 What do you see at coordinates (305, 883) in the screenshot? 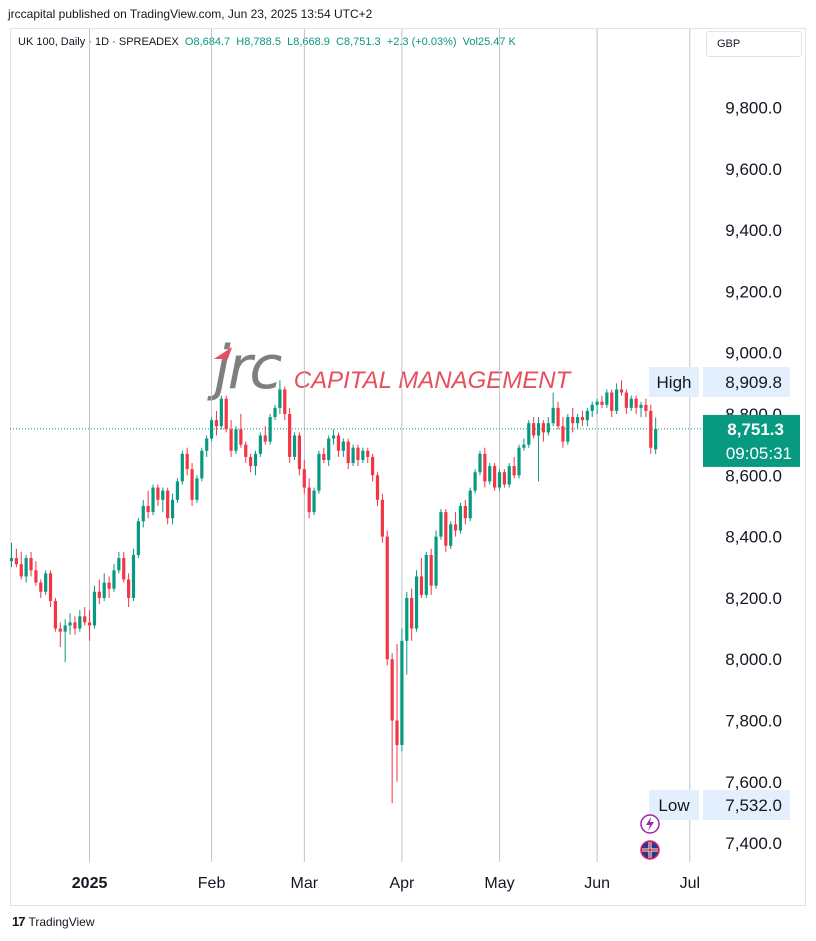
I see `x-tick-label: Mar` at bounding box center [305, 883].